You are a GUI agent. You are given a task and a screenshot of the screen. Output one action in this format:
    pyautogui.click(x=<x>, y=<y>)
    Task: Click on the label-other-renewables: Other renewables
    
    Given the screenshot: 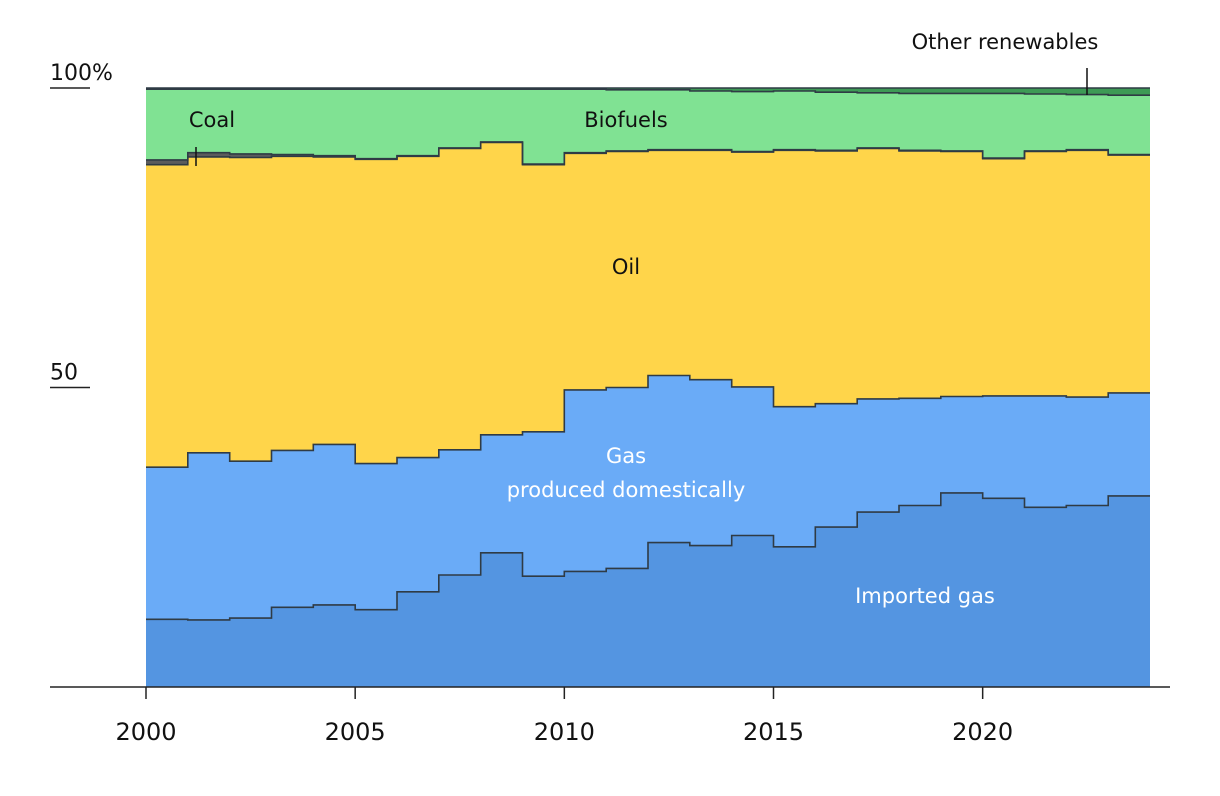 What is the action you would take?
    pyautogui.click(x=1005, y=42)
    